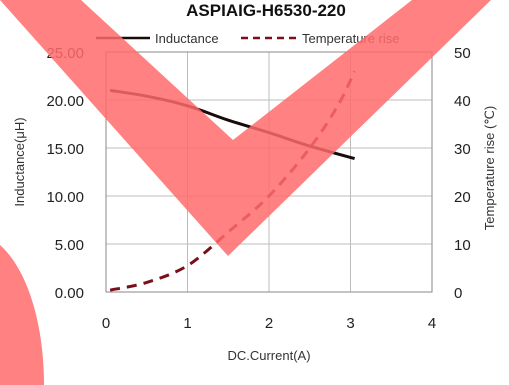  I want to click on x-axis-label: DC.Current(A), so click(268, 355).